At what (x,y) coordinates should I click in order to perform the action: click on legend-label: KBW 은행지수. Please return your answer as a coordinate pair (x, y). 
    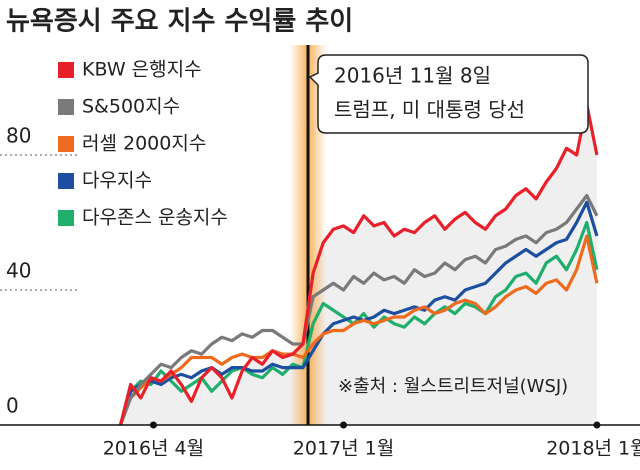
    Looking at the image, I should click on (142, 70).